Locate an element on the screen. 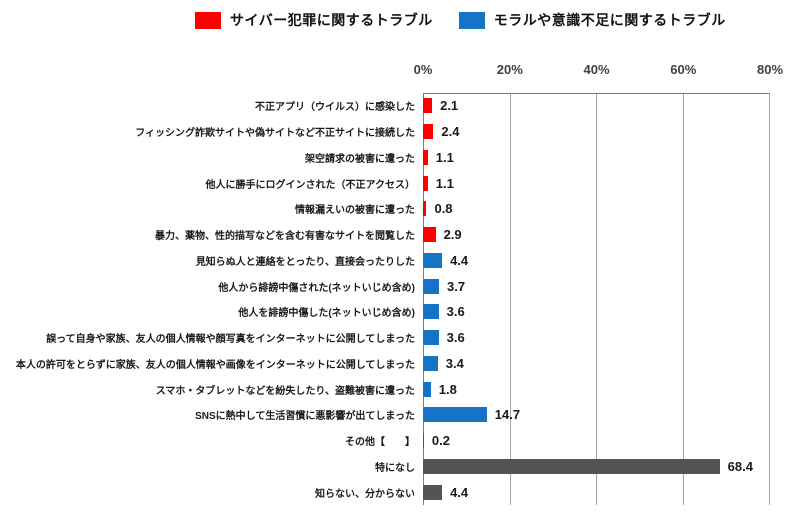  chart-legend: サイバー犯罪に関するトラブル モラルや意識不足に関するトラブル is located at coordinates (460, 20).